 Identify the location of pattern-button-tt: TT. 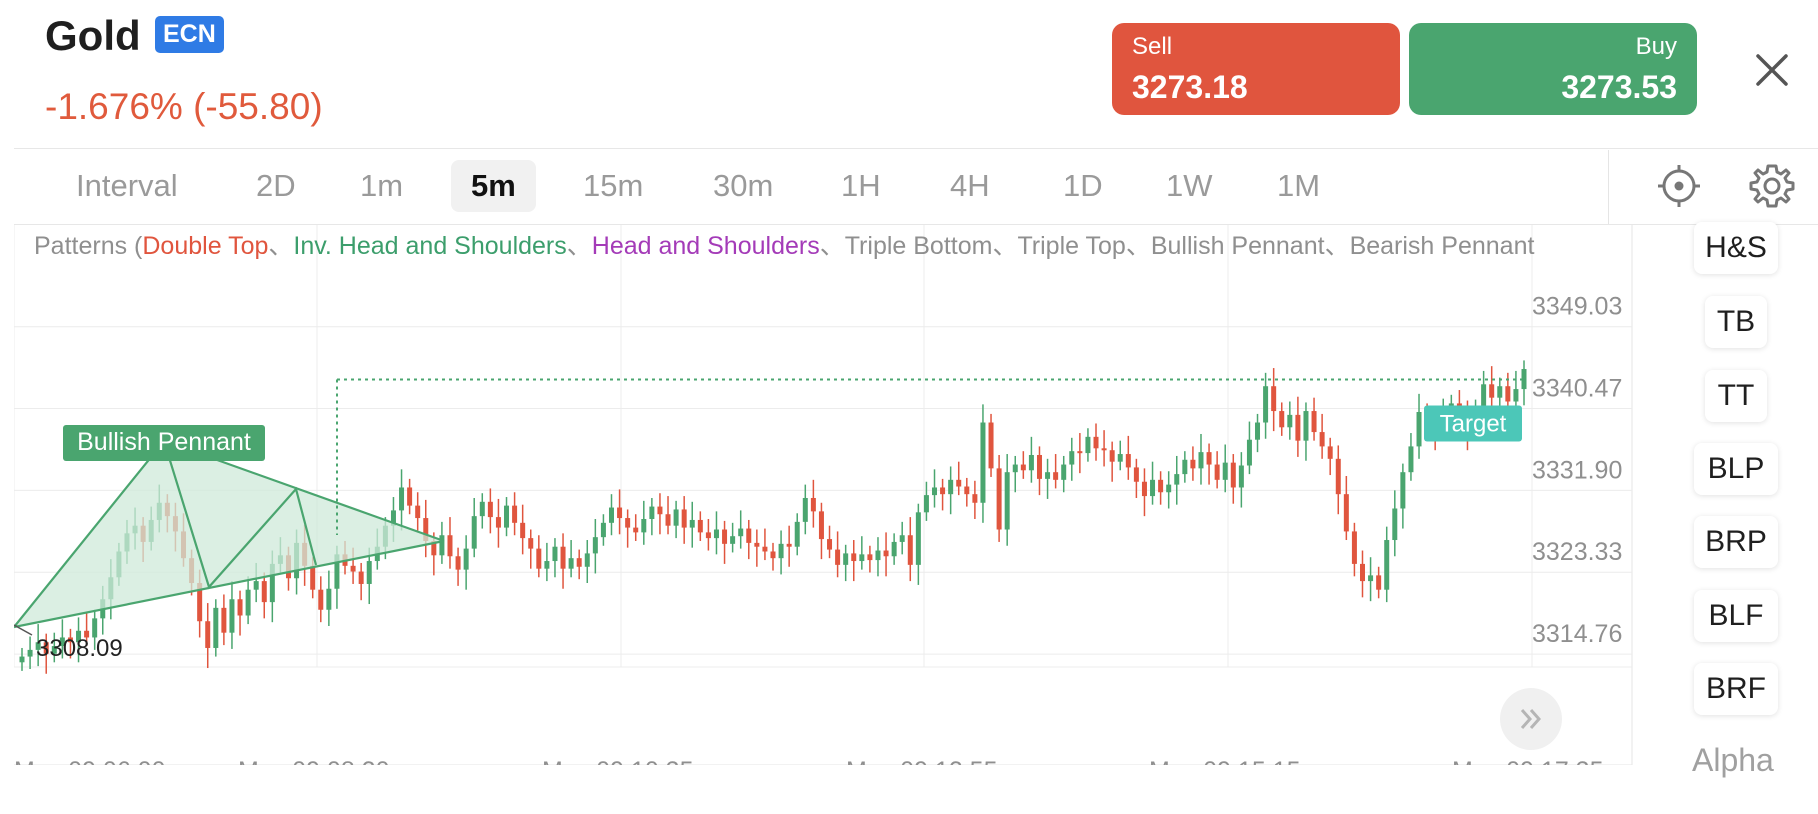
(1736, 396).